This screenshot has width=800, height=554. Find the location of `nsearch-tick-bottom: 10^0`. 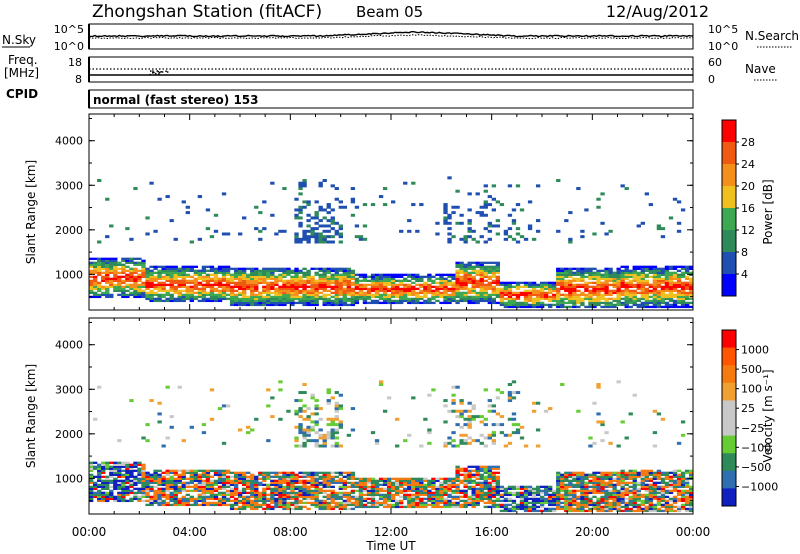

nsearch-tick-bottom: 10^0 is located at coordinates (723, 46).